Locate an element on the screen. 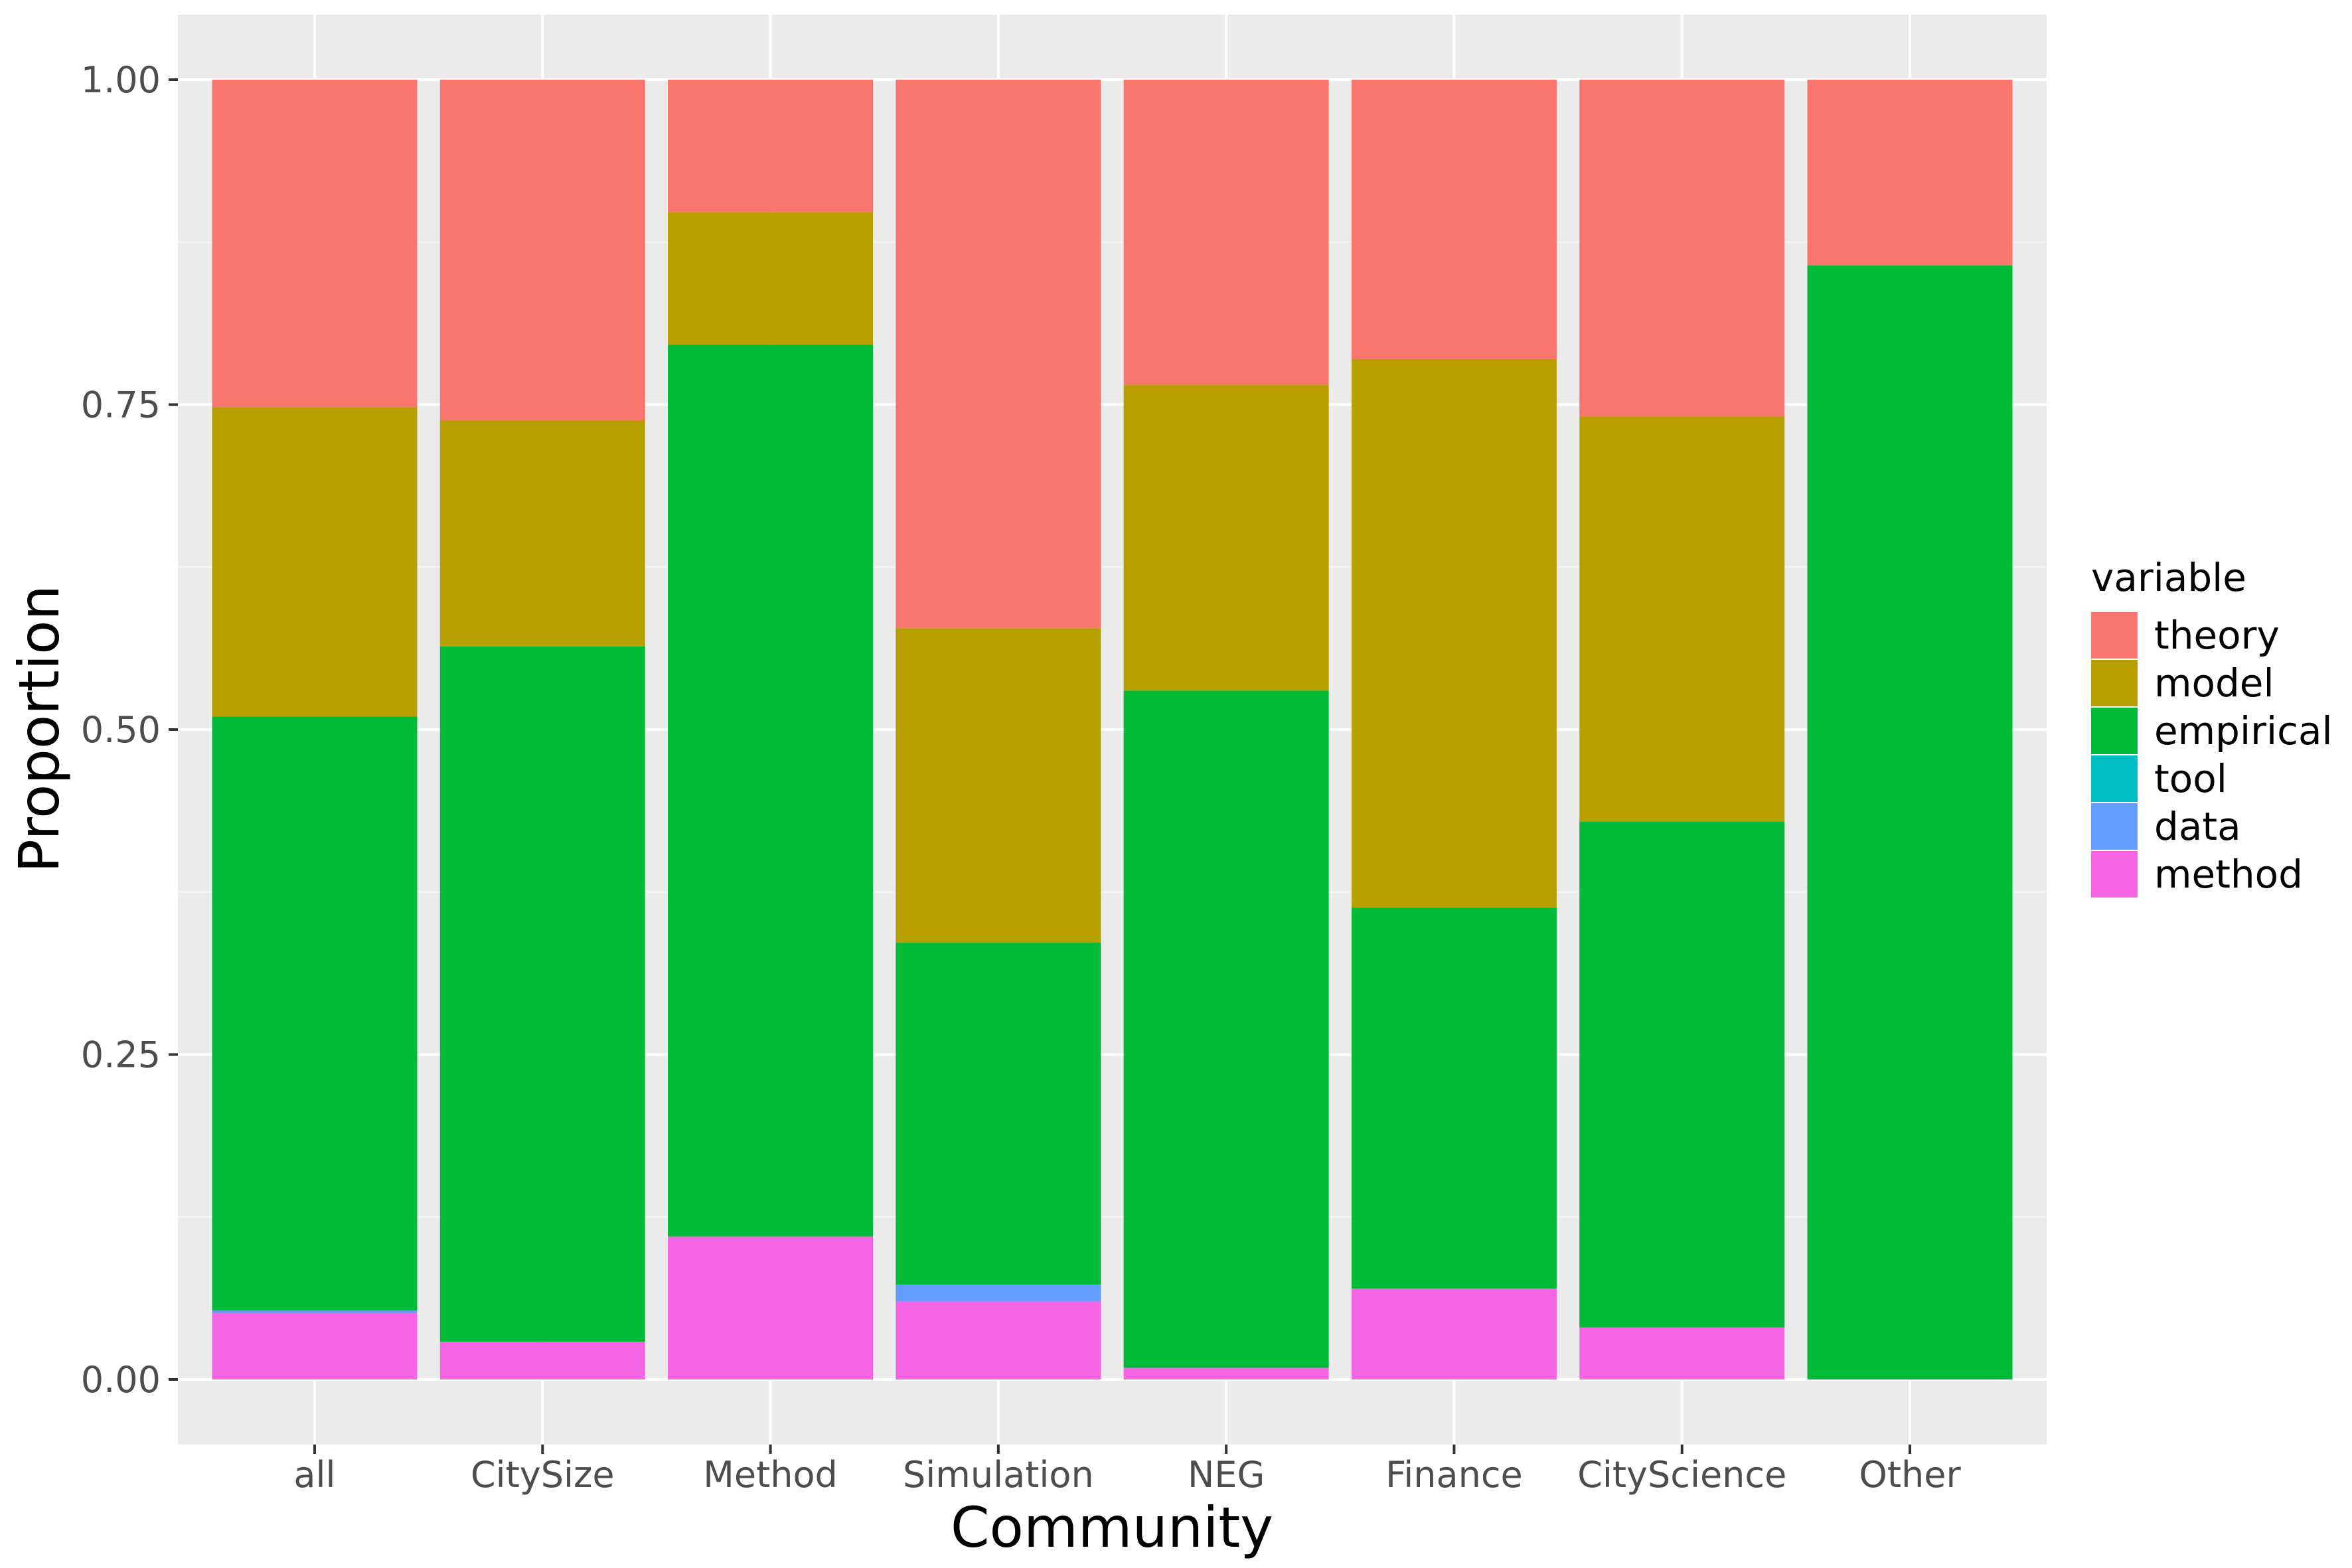  bar-Simulation-empirical is located at coordinates (999, 1114).